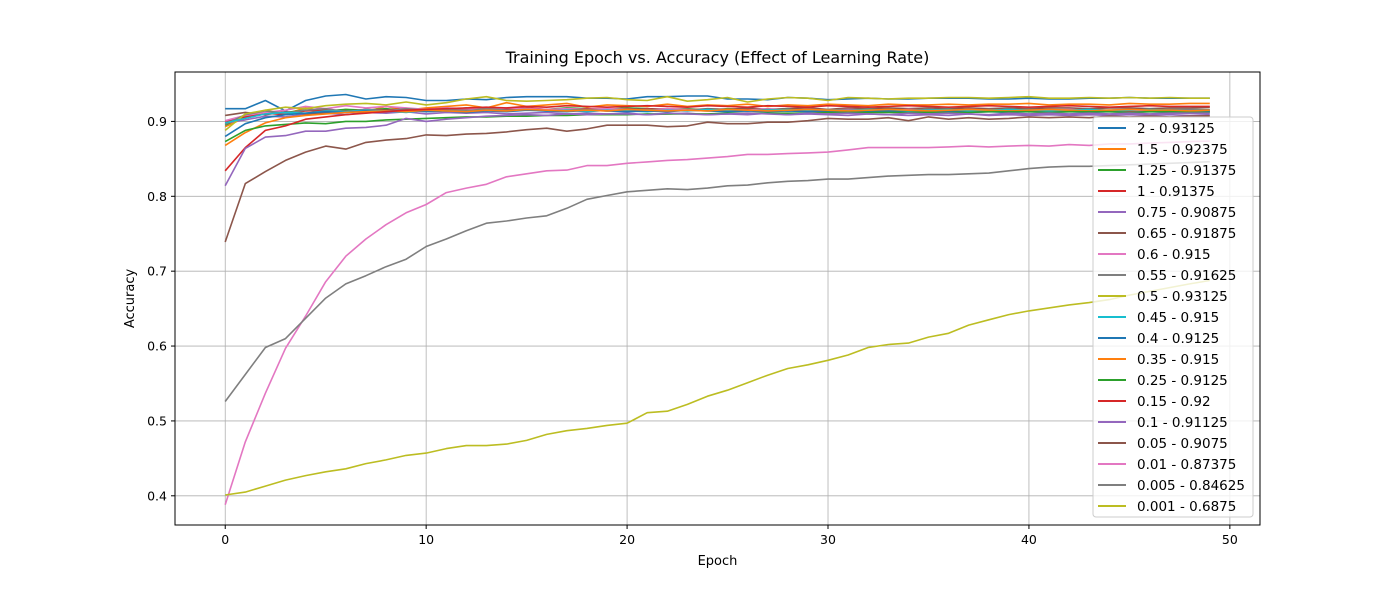 This screenshot has height=600, width=1400. Describe the element at coordinates (1186, 234) in the screenshot. I see `legend-entry: 0.65 - 0.91875` at that location.